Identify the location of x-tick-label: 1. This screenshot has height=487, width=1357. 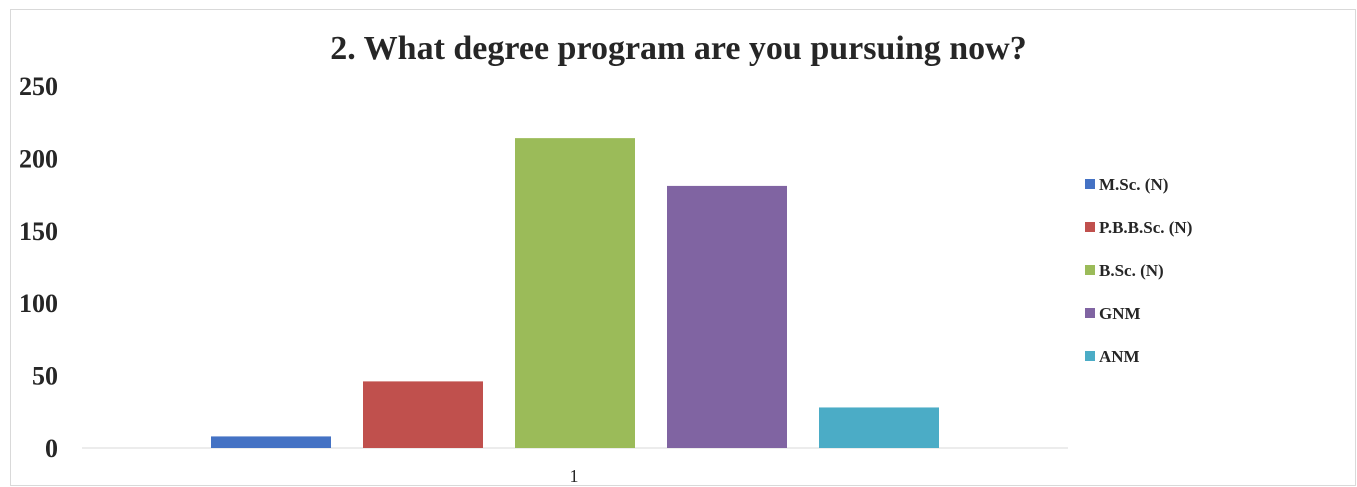
(574, 476).